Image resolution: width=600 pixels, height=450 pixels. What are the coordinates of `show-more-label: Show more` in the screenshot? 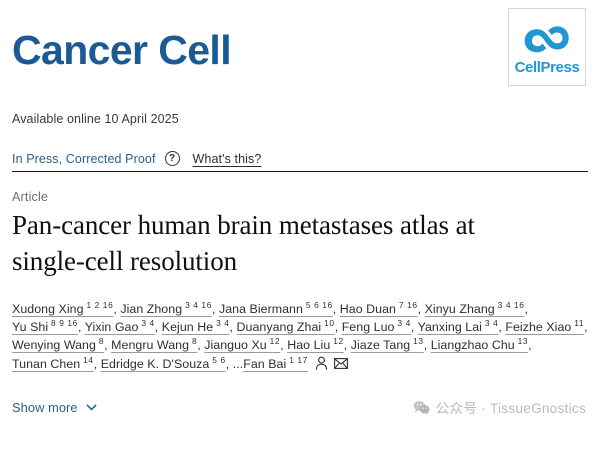 It's located at (45, 407).